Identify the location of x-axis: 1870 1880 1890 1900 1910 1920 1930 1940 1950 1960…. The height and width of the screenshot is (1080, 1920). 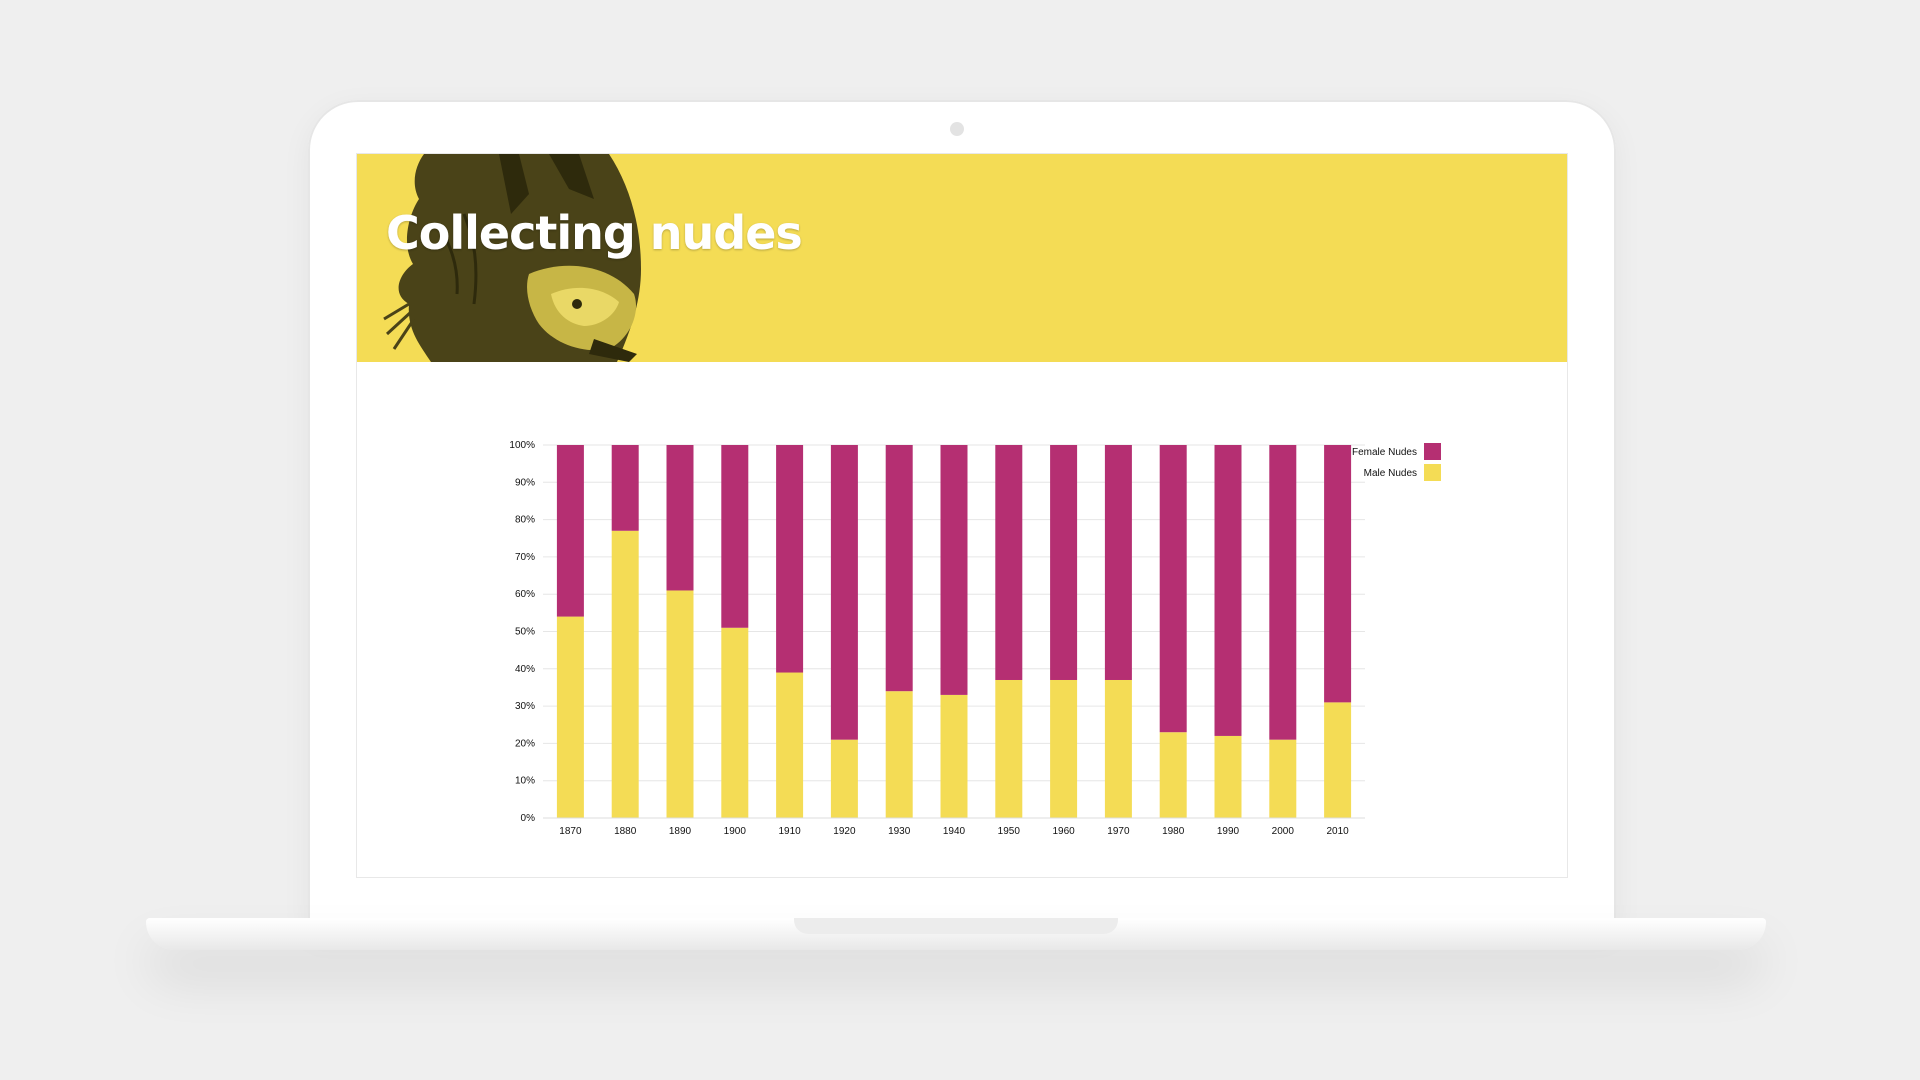
(954, 827).